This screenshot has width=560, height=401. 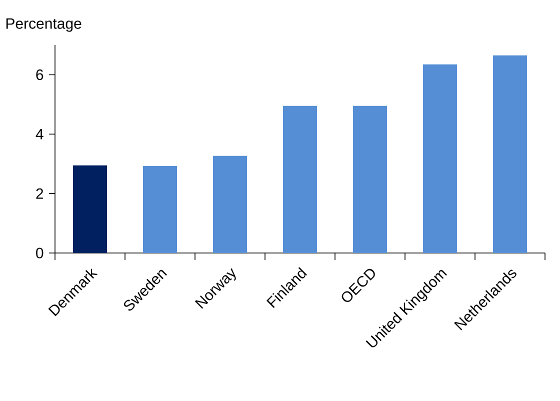 What do you see at coordinates (44, 25) in the screenshot?
I see `y-axis-title: Percentage` at bounding box center [44, 25].